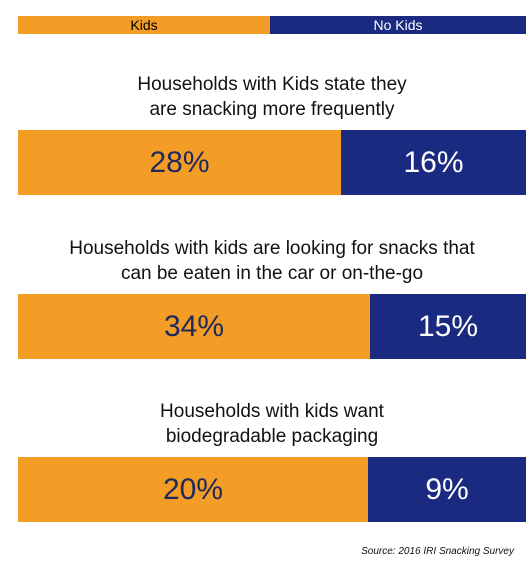  I want to click on data-label-no-kids: 9%, so click(447, 489).